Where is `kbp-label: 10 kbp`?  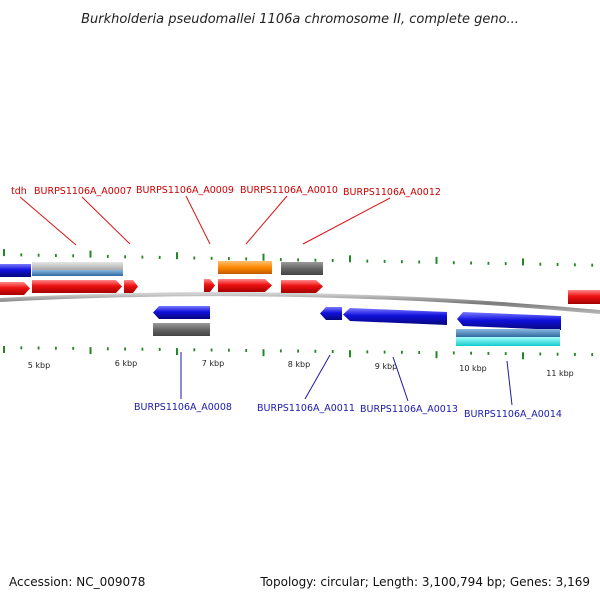 kbp-label: 10 kbp is located at coordinates (473, 368).